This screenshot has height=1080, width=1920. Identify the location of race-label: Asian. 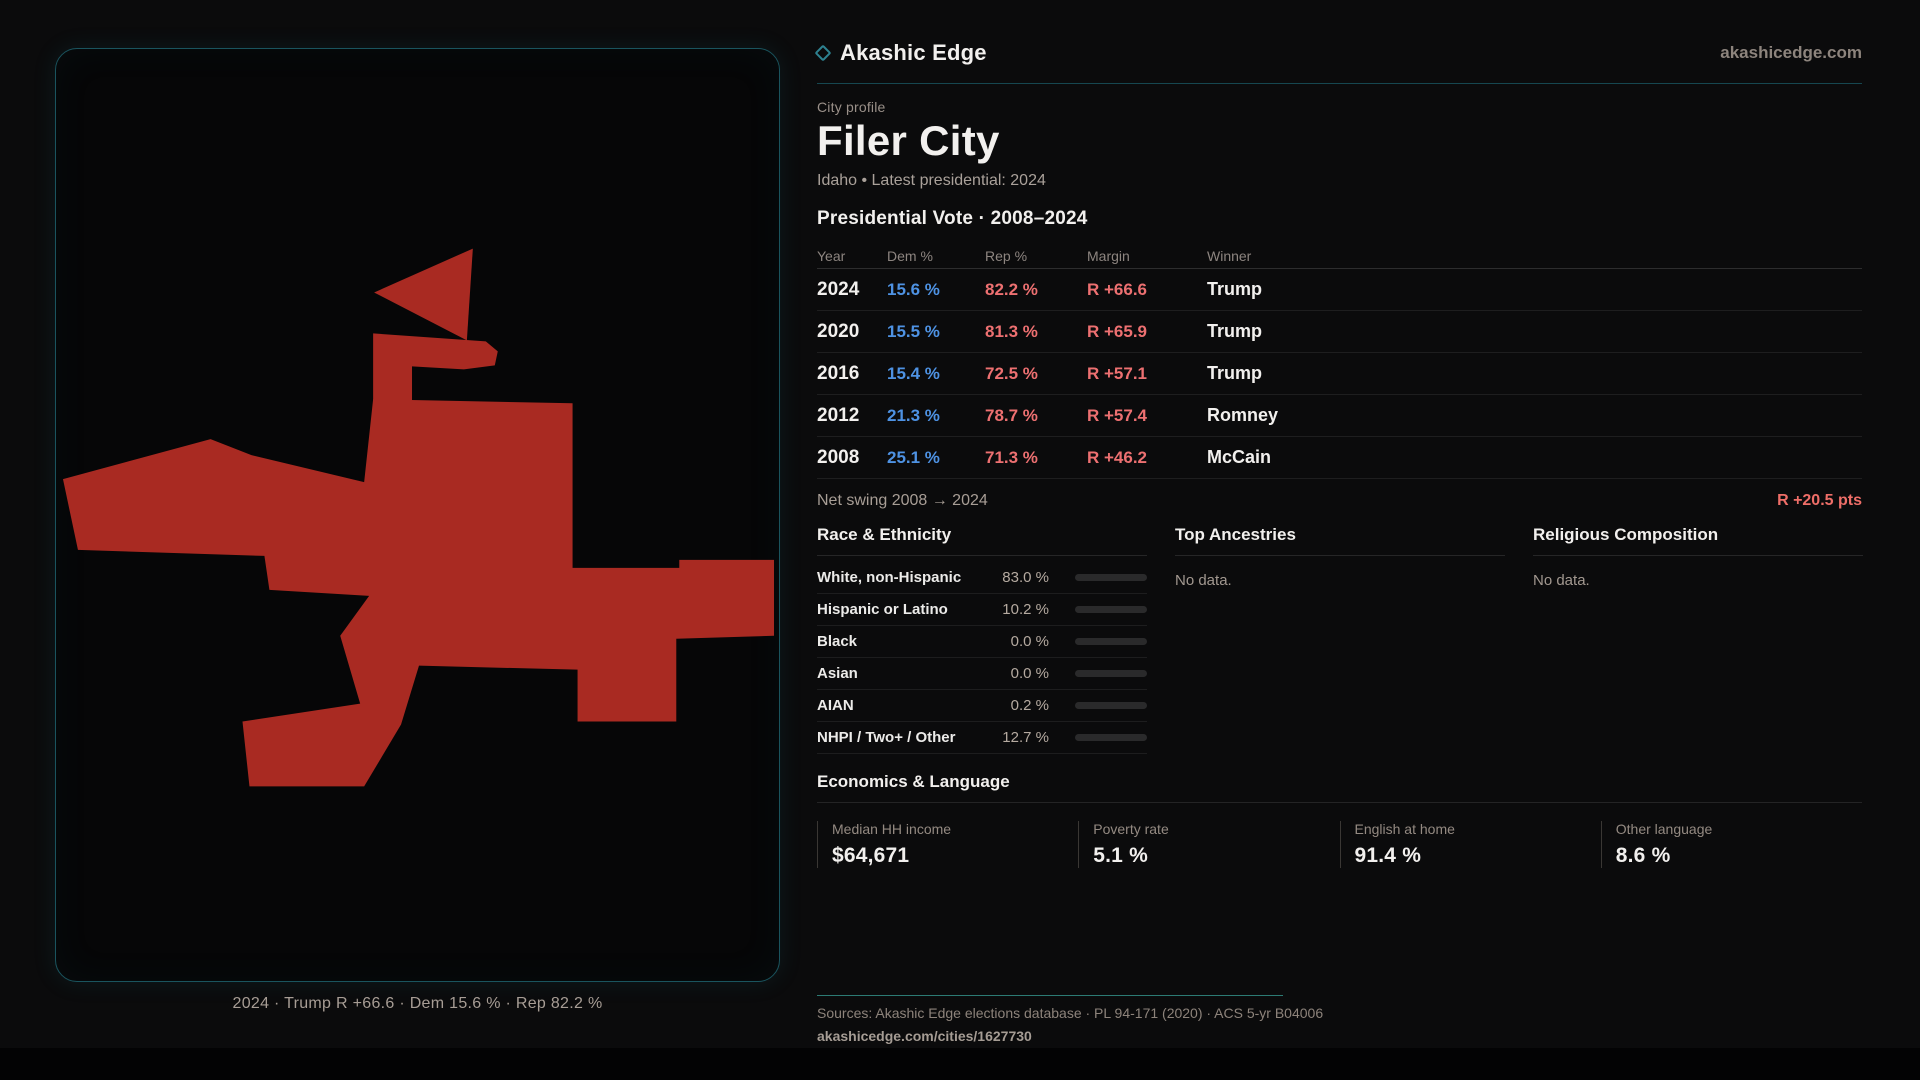
(837, 673).